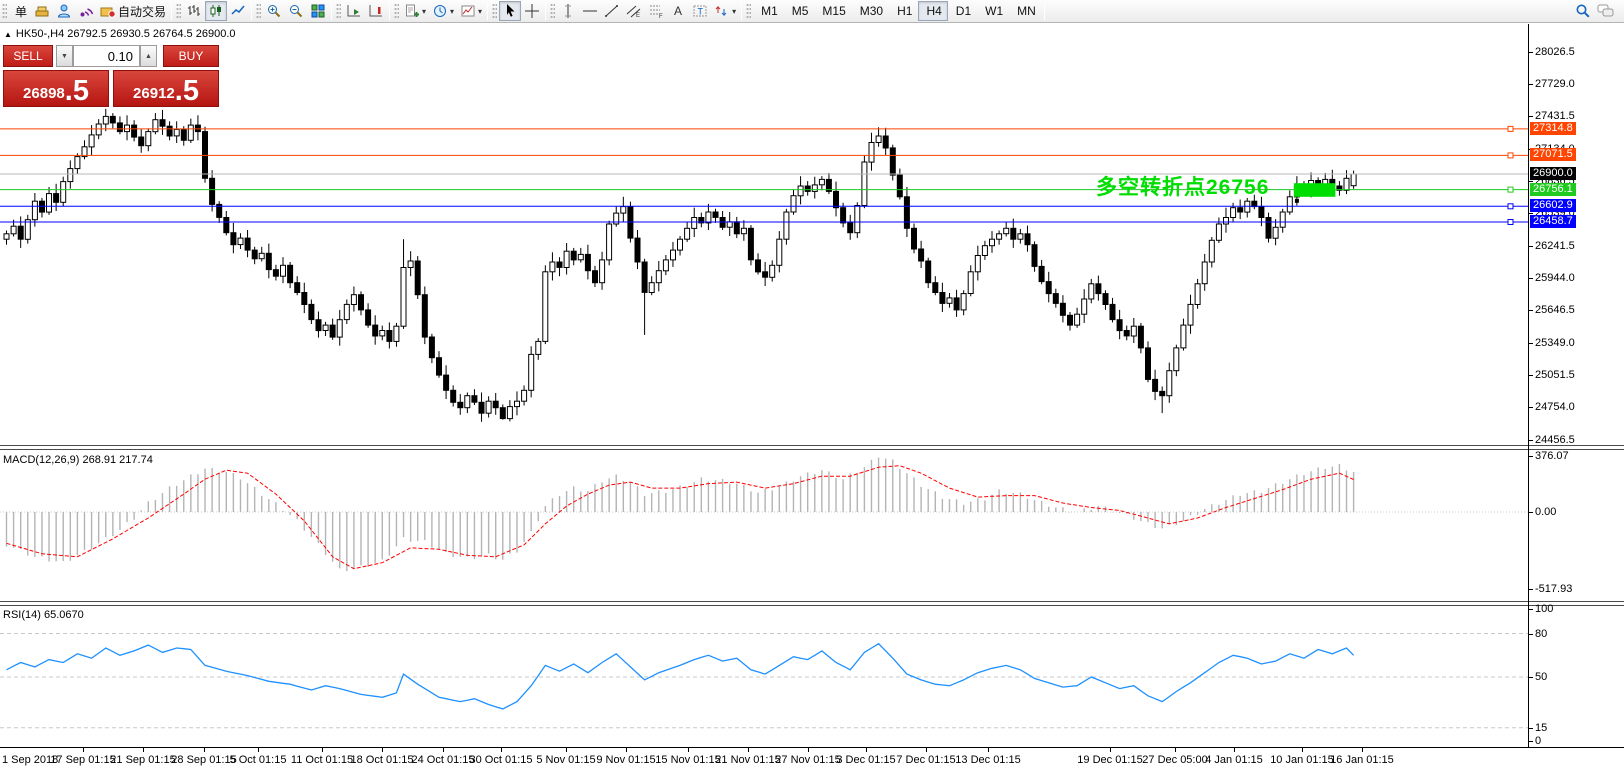  I want to click on price-line-label: 27071.5, so click(1553, 154).